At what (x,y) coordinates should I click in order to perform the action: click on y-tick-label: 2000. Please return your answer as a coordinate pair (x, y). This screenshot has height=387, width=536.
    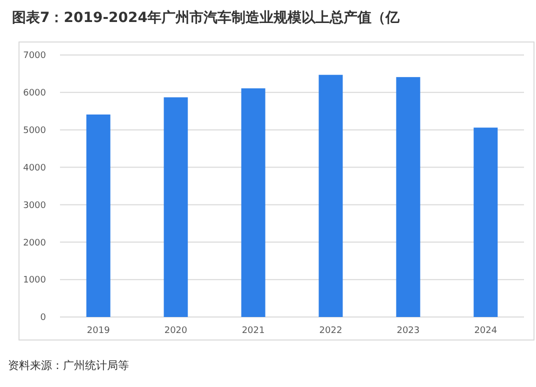
    Looking at the image, I should click on (34, 243).